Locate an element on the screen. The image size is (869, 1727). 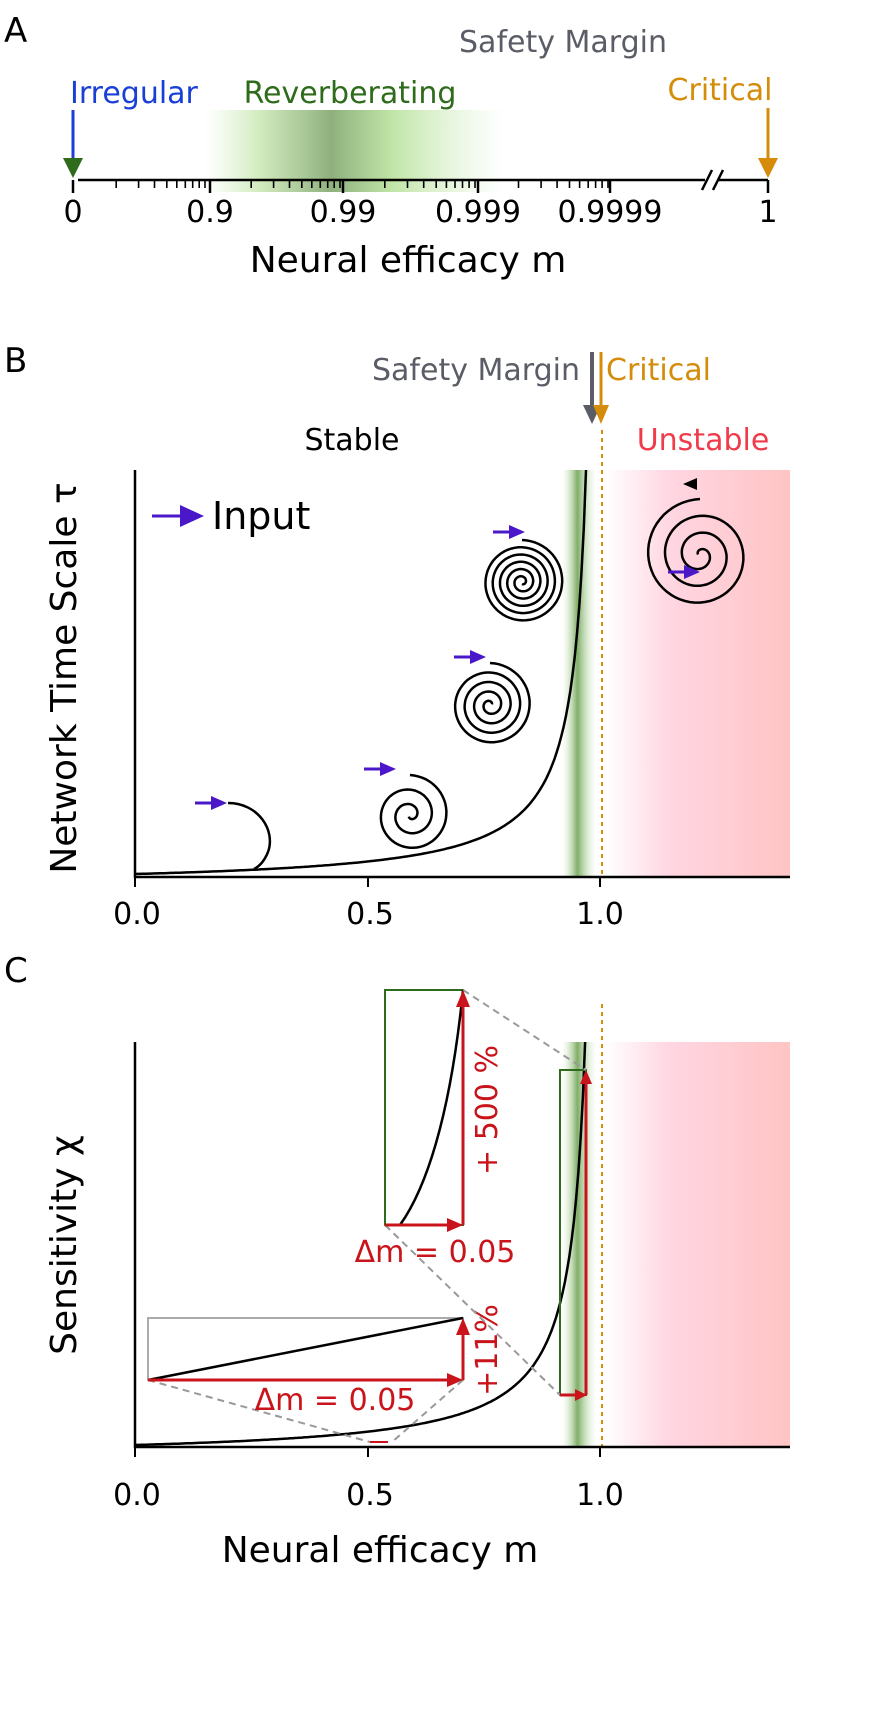
x-tick-label-c-05: 0.5 is located at coordinates (370, 1495).